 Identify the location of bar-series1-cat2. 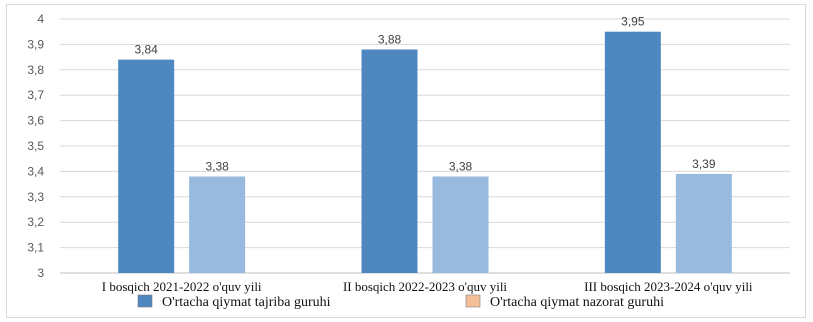
(389, 161).